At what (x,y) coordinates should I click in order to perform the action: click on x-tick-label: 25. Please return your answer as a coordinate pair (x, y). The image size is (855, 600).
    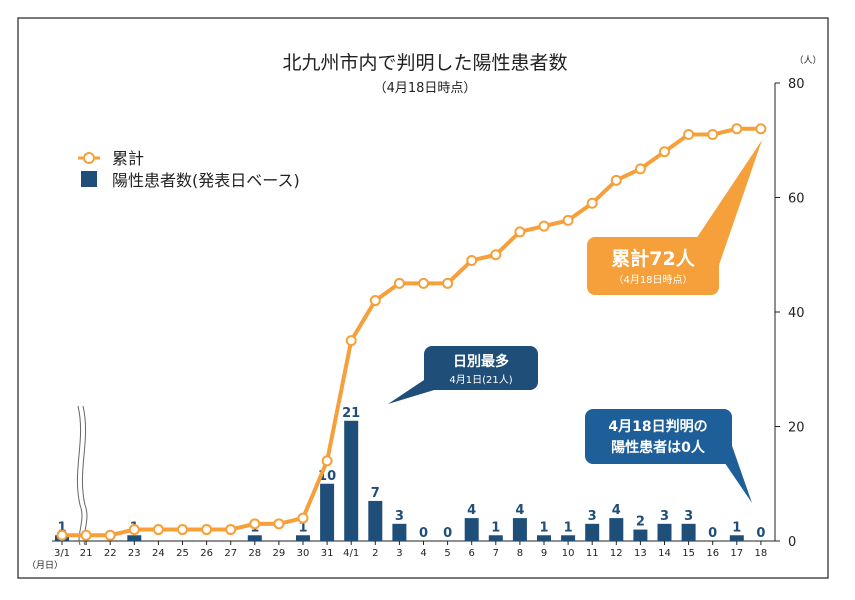
    Looking at the image, I should click on (182, 553).